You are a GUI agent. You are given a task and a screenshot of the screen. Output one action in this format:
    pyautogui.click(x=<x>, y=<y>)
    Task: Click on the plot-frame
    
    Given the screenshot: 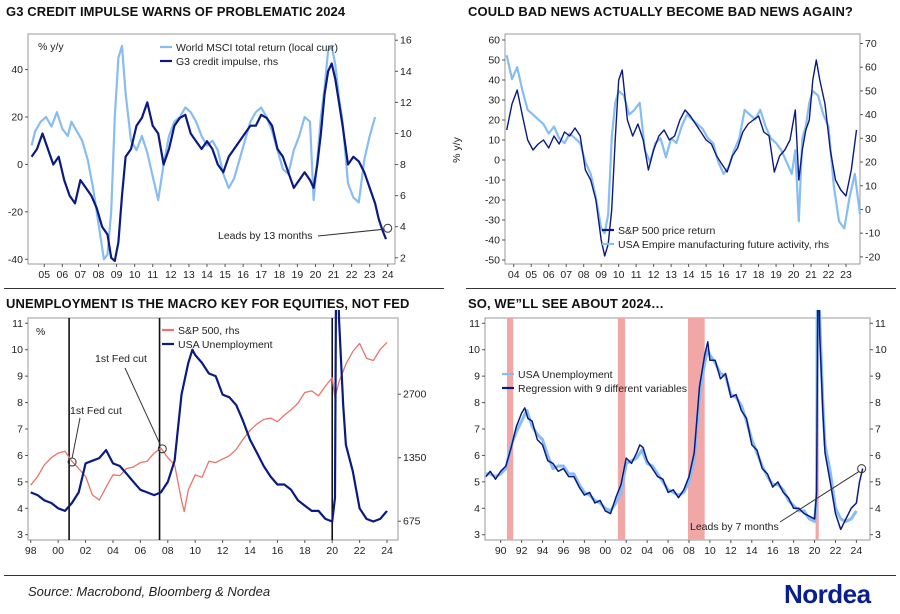 What is the action you would take?
    pyautogui.click(x=682, y=149)
    